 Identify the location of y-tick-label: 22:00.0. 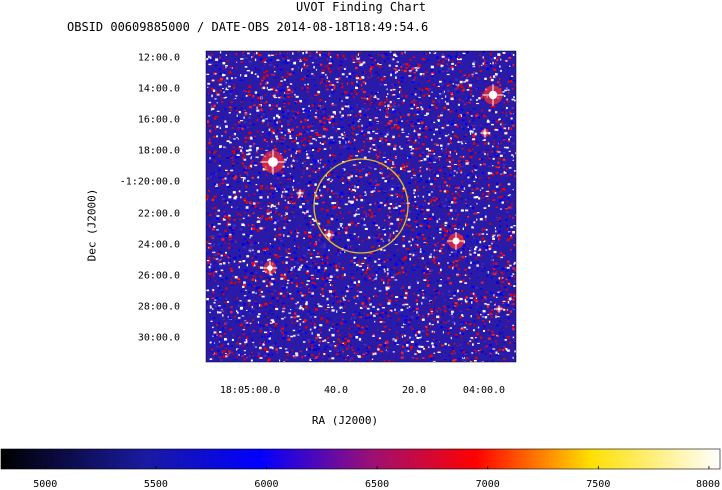
(135, 213).